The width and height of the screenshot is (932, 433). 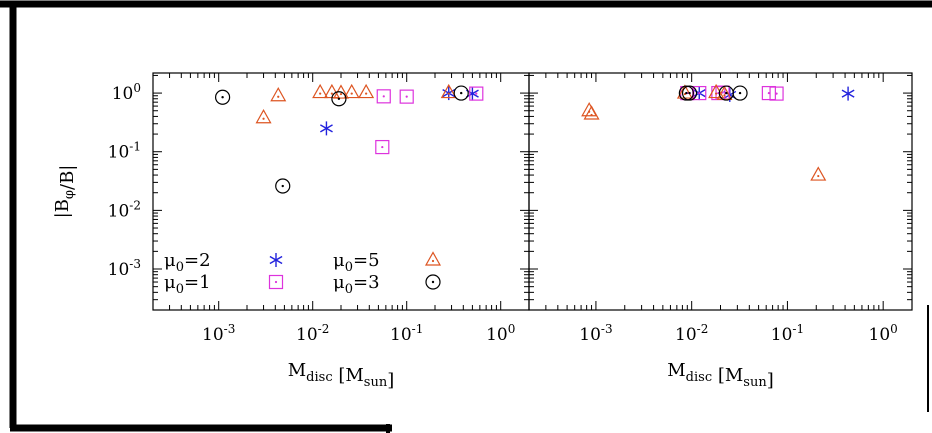 What do you see at coordinates (65, 192) in the screenshot?
I see `y-axis-label: |Bφ/B|` at bounding box center [65, 192].